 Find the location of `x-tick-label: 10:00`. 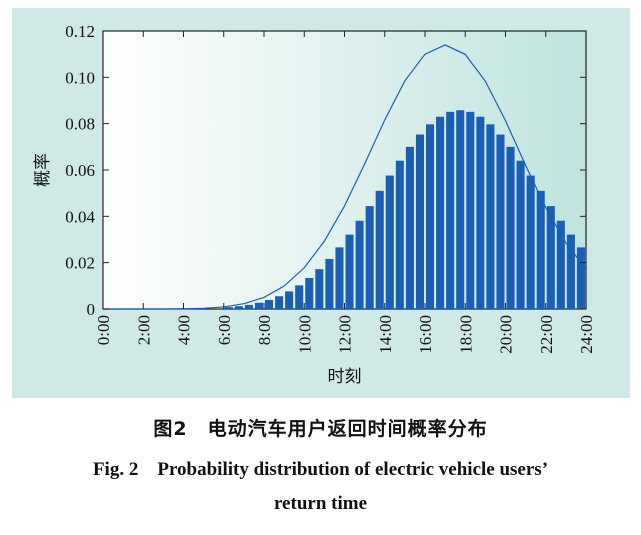

x-tick-label: 10:00 is located at coordinates (304, 334).